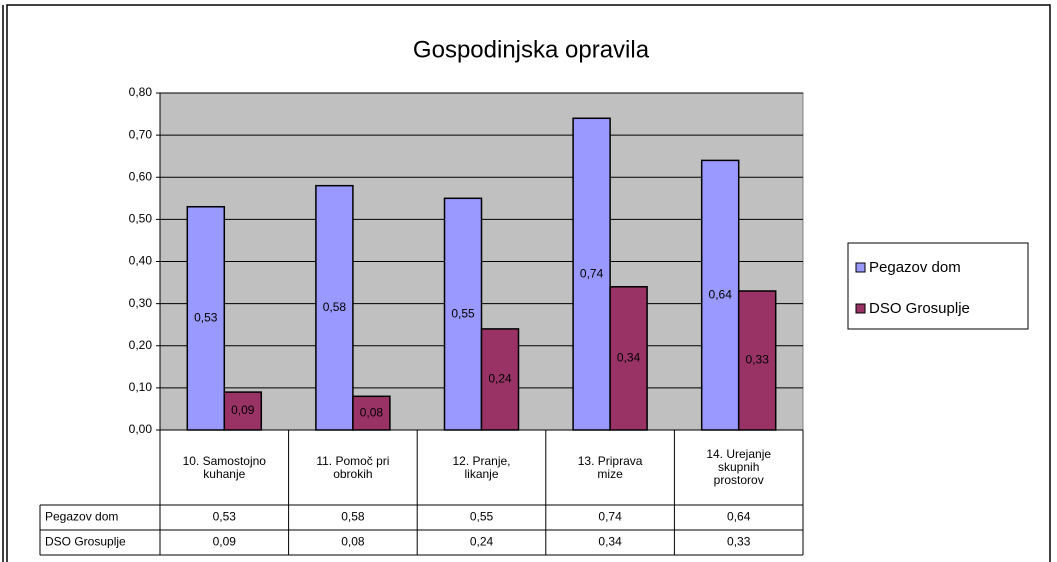 Image resolution: width=1057 pixels, height=562 pixels. Describe the element at coordinates (482, 517) in the screenshot. I see `table-cell: 0,55` at that location.